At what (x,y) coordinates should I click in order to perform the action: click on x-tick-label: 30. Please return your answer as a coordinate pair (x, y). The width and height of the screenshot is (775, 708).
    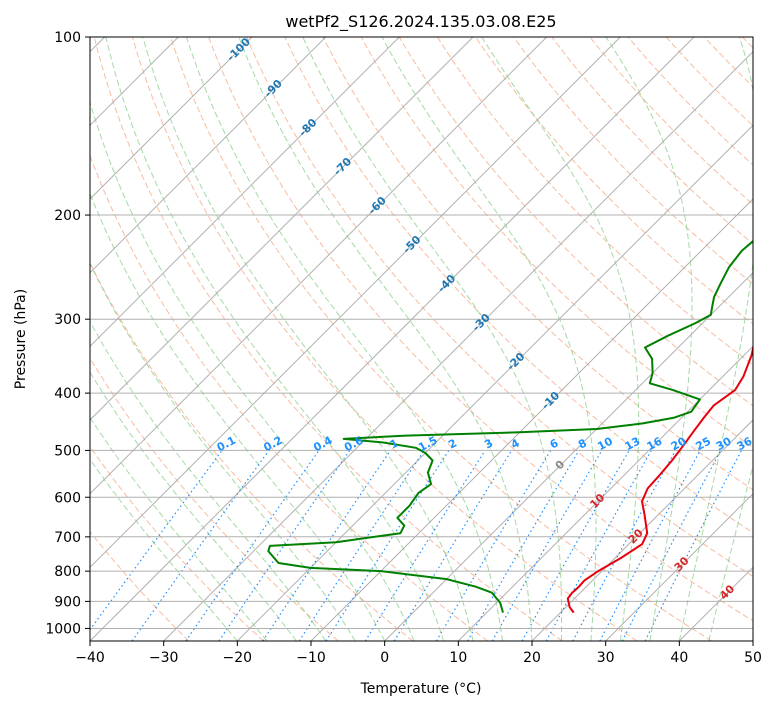
    Looking at the image, I should click on (606, 658).